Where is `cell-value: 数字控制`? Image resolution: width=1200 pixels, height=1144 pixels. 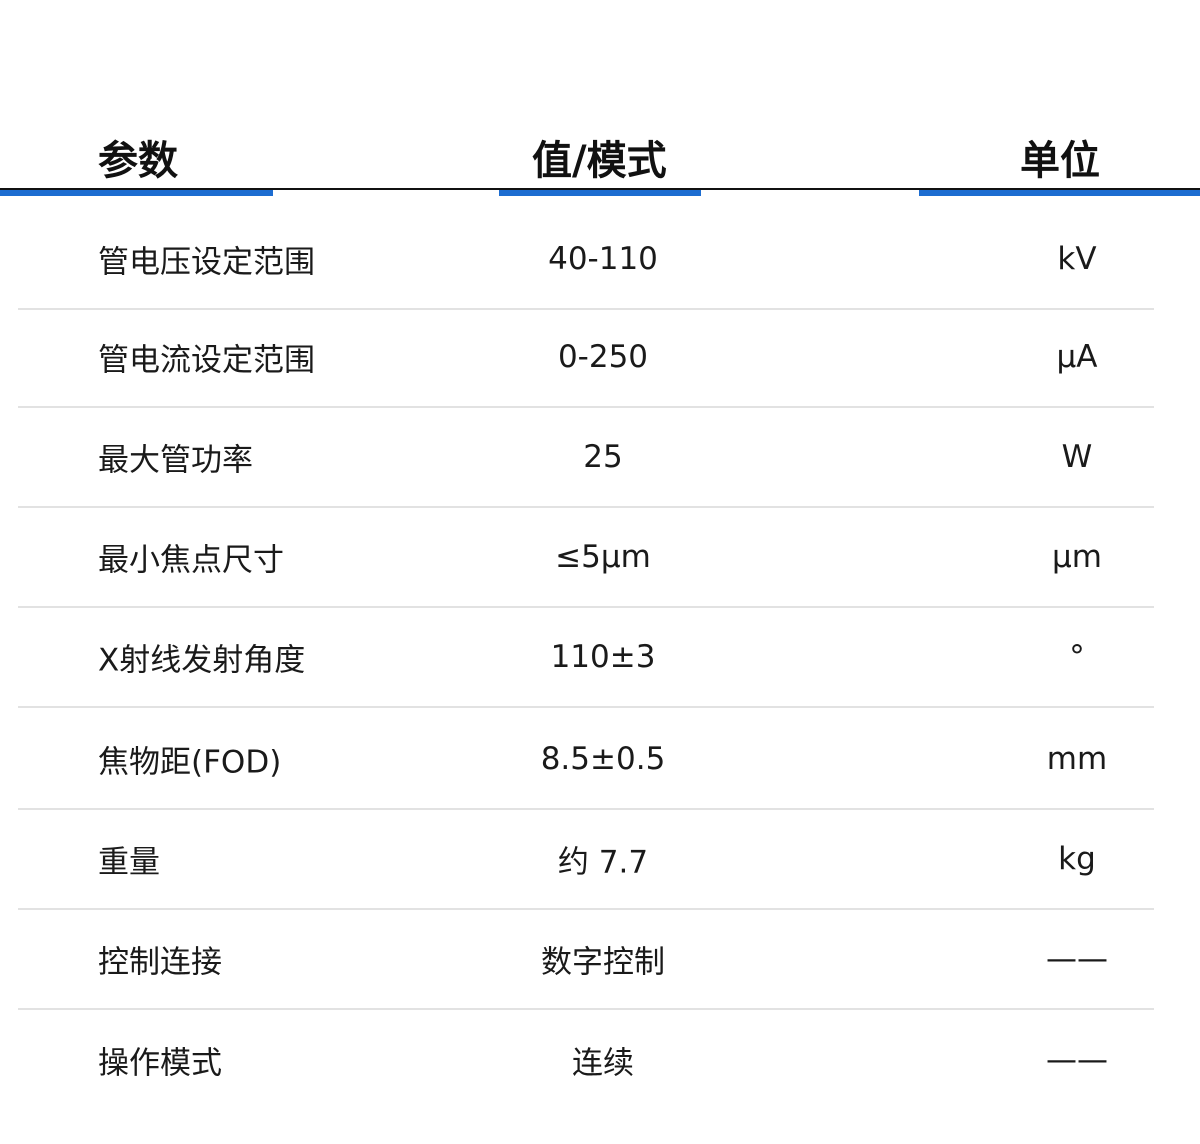 cell-value: 数字控制 is located at coordinates (603, 962).